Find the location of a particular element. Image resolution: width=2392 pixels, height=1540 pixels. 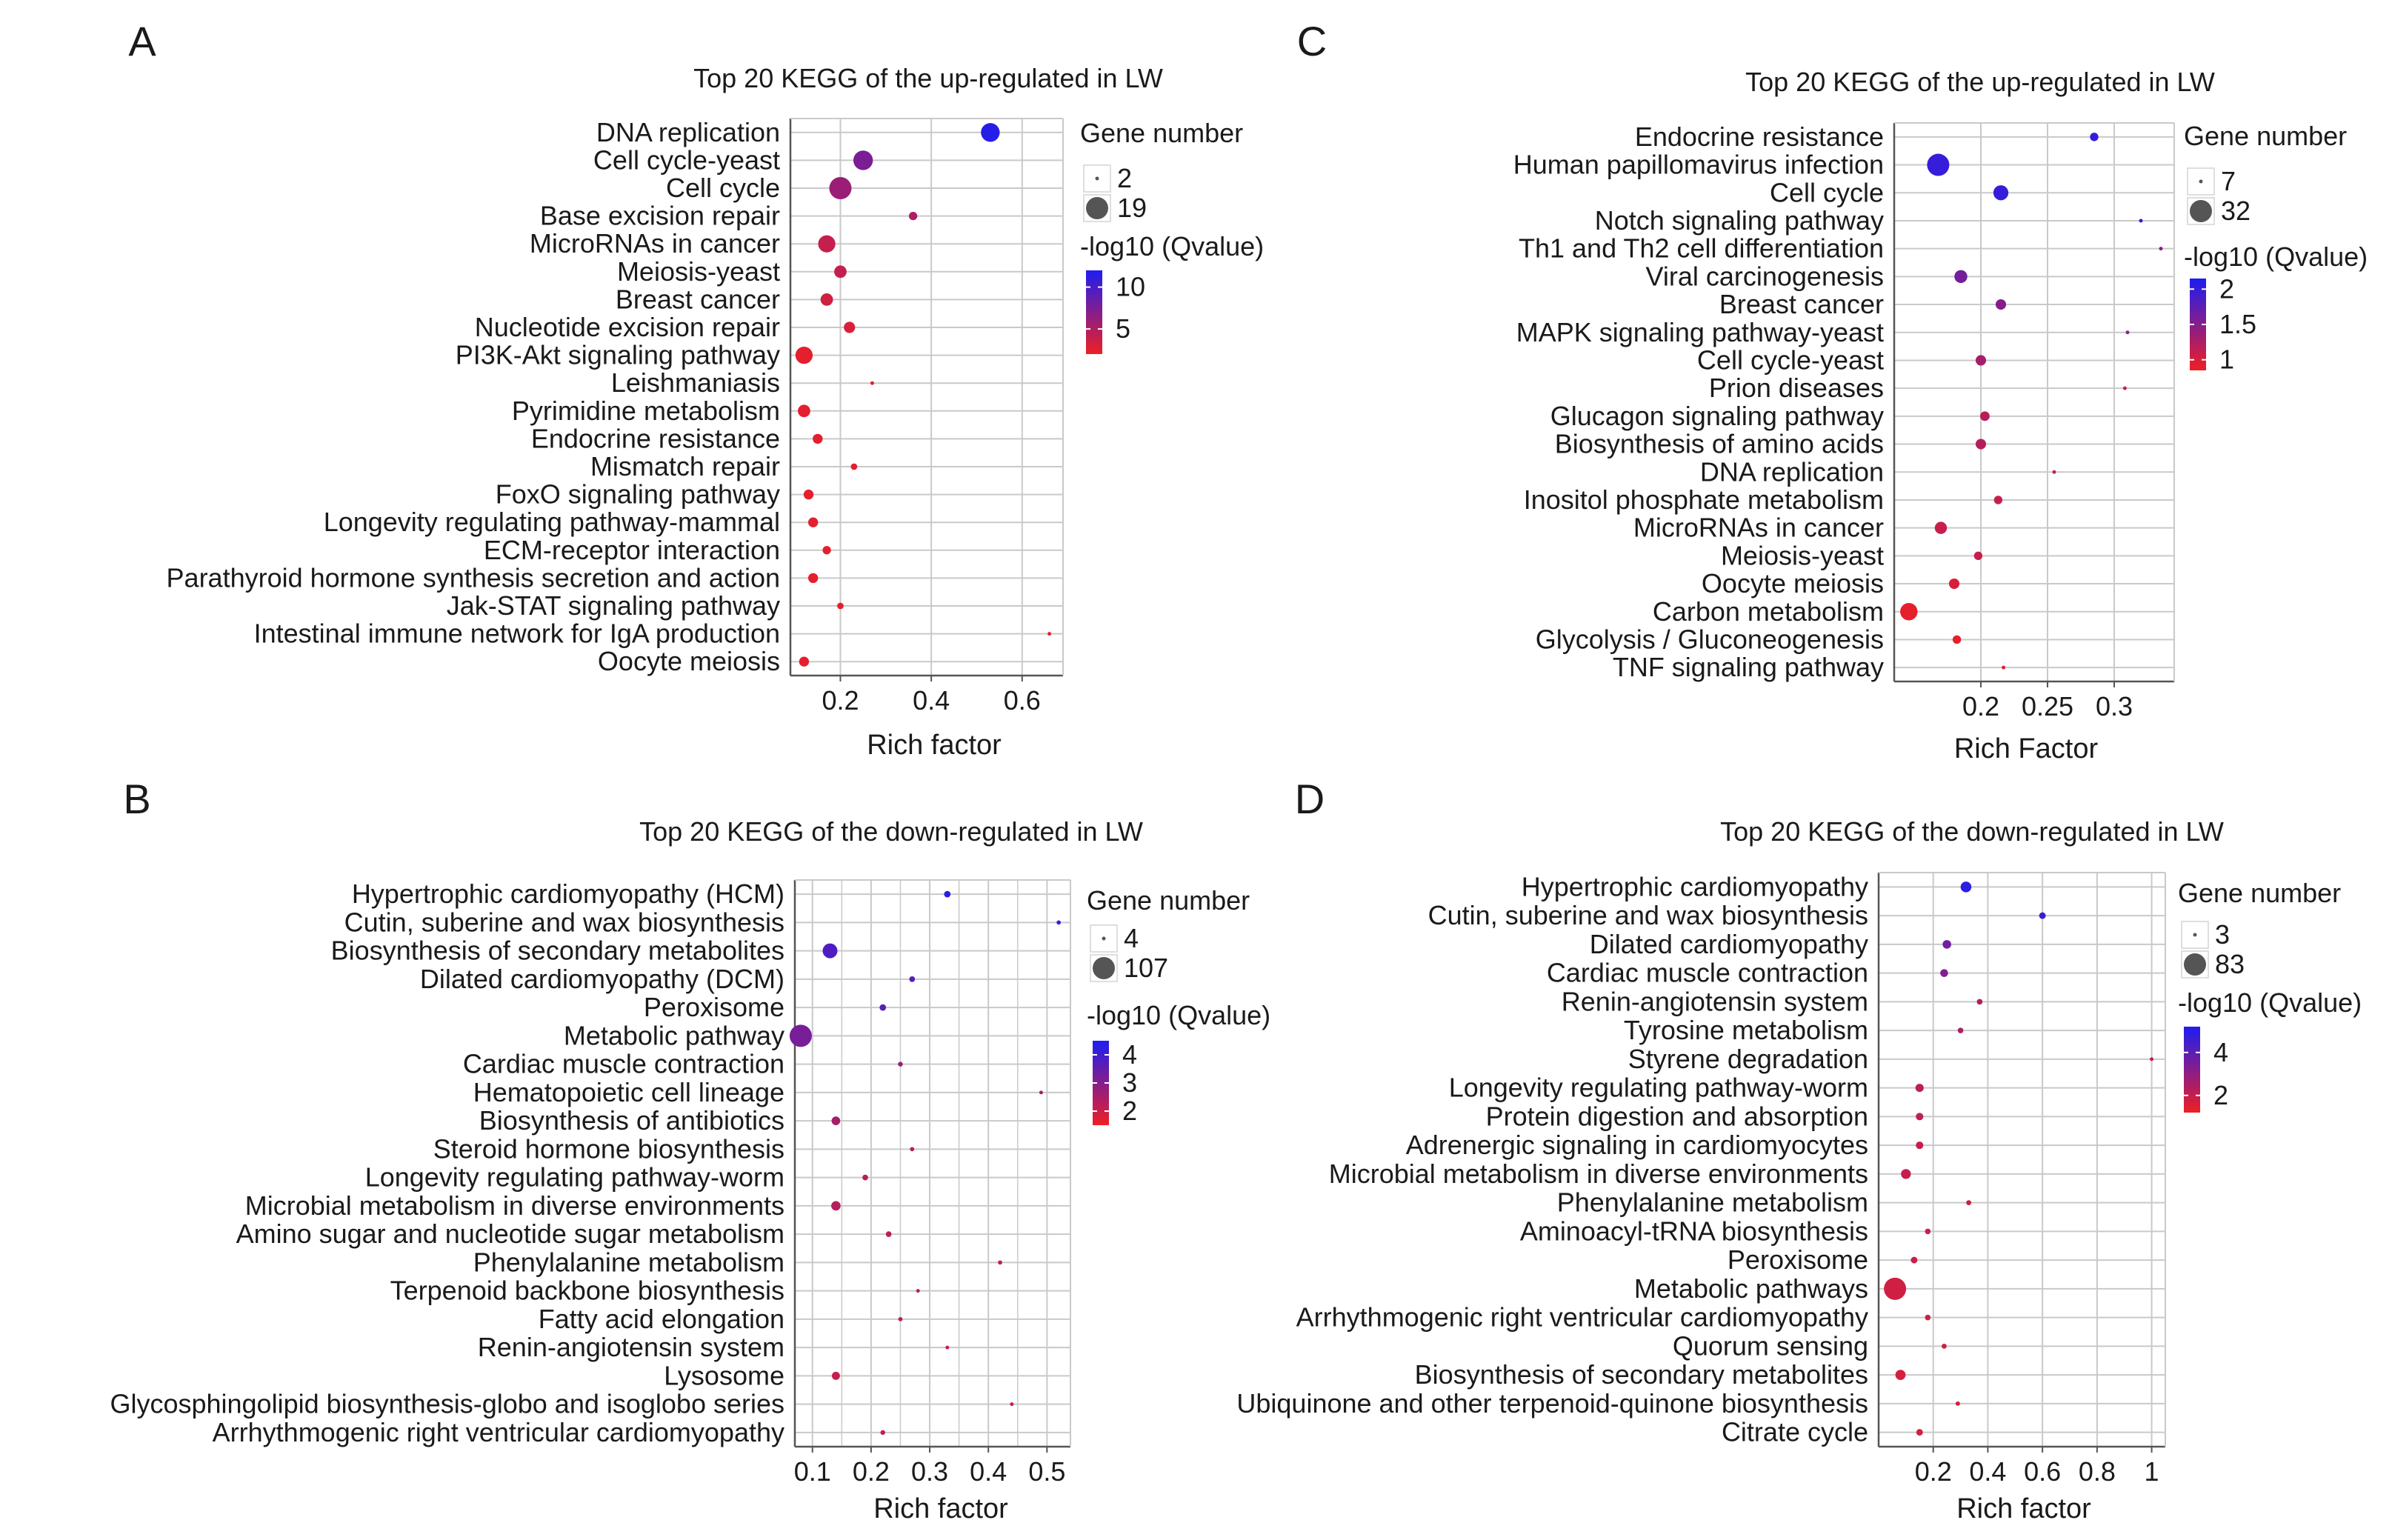

category-label: Hematopoietic cell lineage is located at coordinates (628, 1092).